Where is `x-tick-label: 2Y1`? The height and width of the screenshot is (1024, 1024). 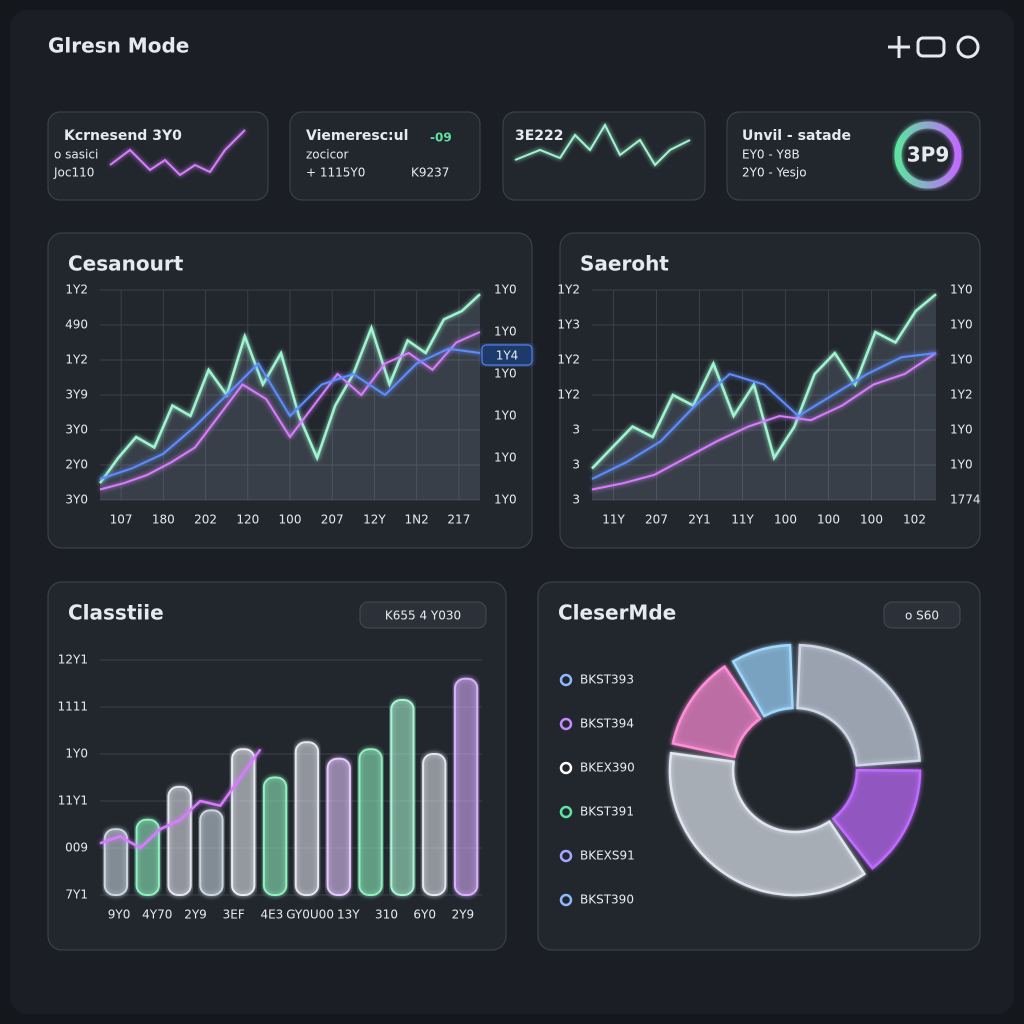 x-tick-label: 2Y1 is located at coordinates (699, 520).